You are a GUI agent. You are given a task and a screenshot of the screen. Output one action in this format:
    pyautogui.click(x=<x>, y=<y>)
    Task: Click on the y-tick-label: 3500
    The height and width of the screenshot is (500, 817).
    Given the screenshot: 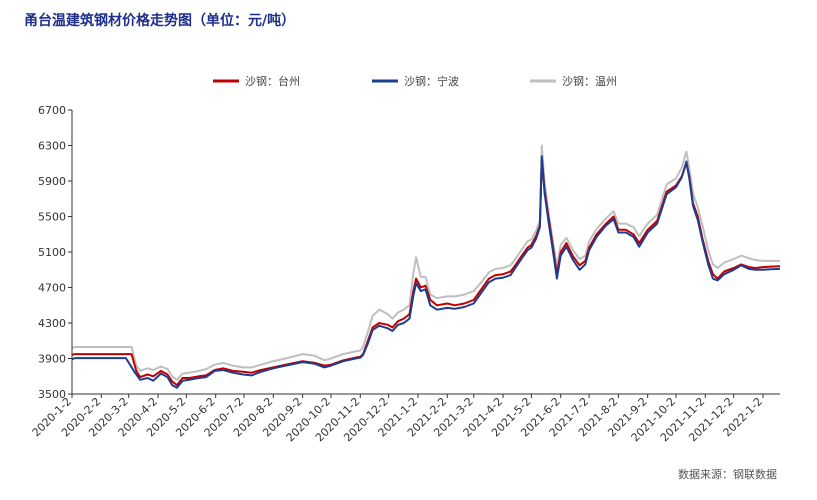 What is the action you would take?
    pyautogui.click(x=52, y=394)
    